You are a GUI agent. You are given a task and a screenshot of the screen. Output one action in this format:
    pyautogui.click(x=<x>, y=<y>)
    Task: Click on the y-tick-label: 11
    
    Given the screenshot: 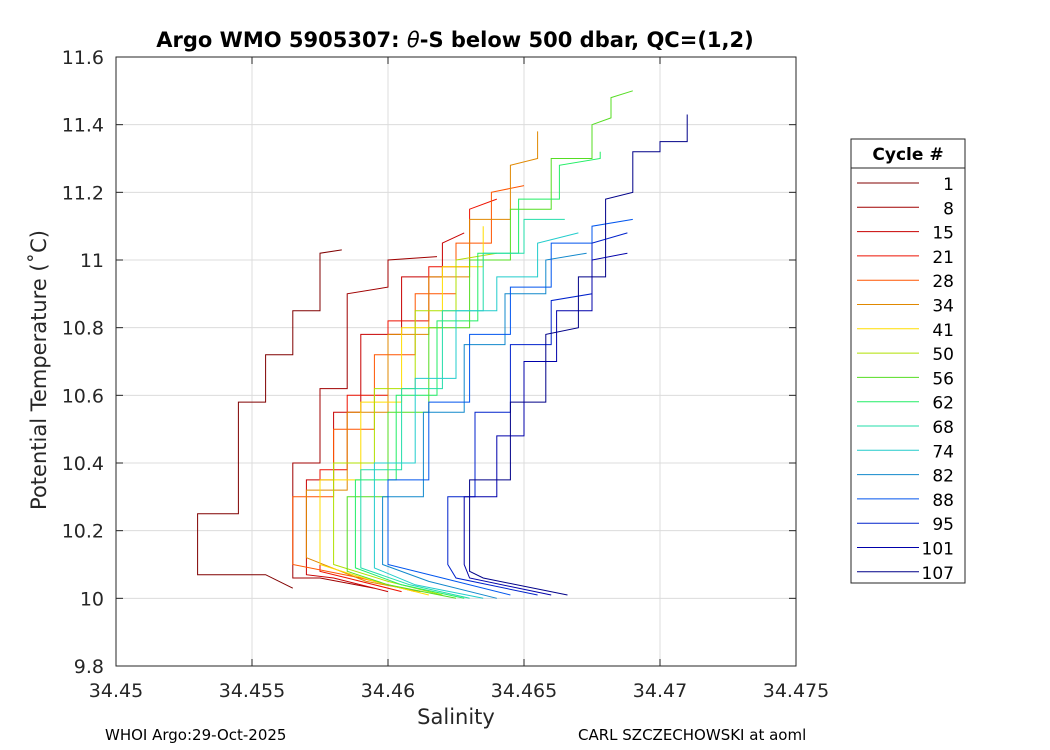 What is the action you would take?
    pyautogui.click(x=92, y=261)
    